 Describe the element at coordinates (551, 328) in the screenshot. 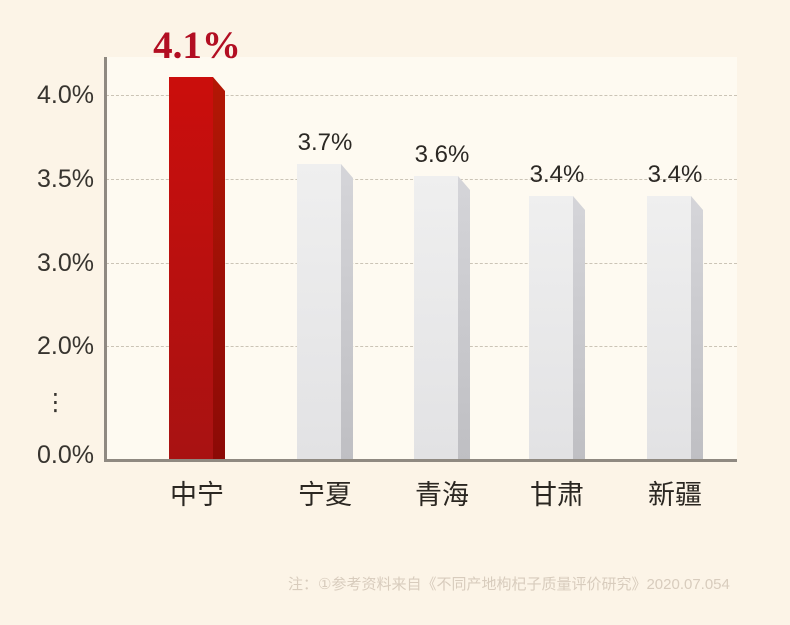

I see `bar-3-face` at that location.